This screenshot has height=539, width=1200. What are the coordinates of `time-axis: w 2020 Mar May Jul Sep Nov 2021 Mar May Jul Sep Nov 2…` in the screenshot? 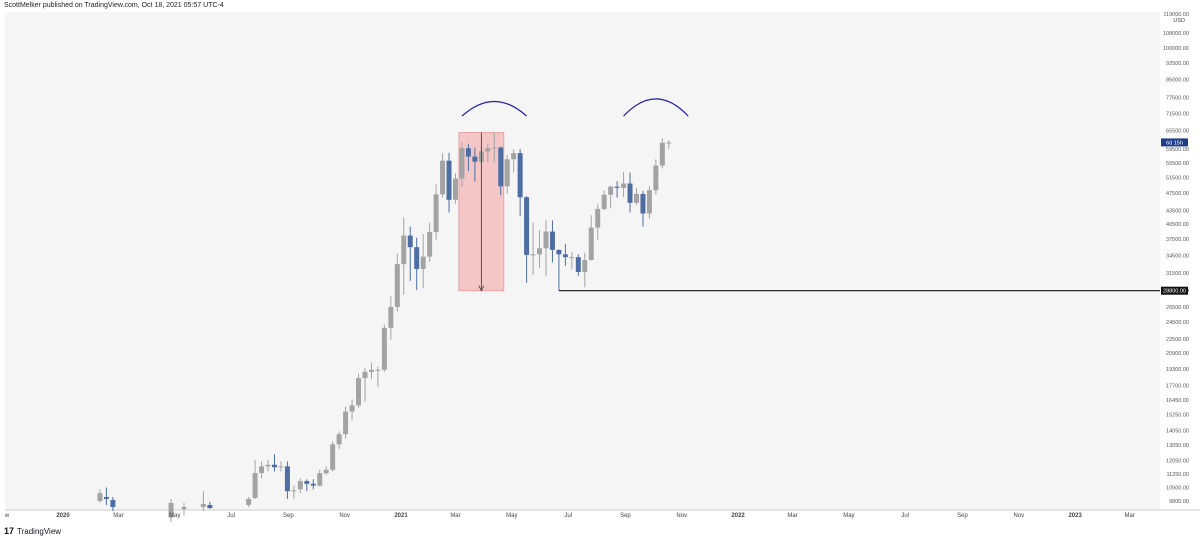 It's located at (569, 516).